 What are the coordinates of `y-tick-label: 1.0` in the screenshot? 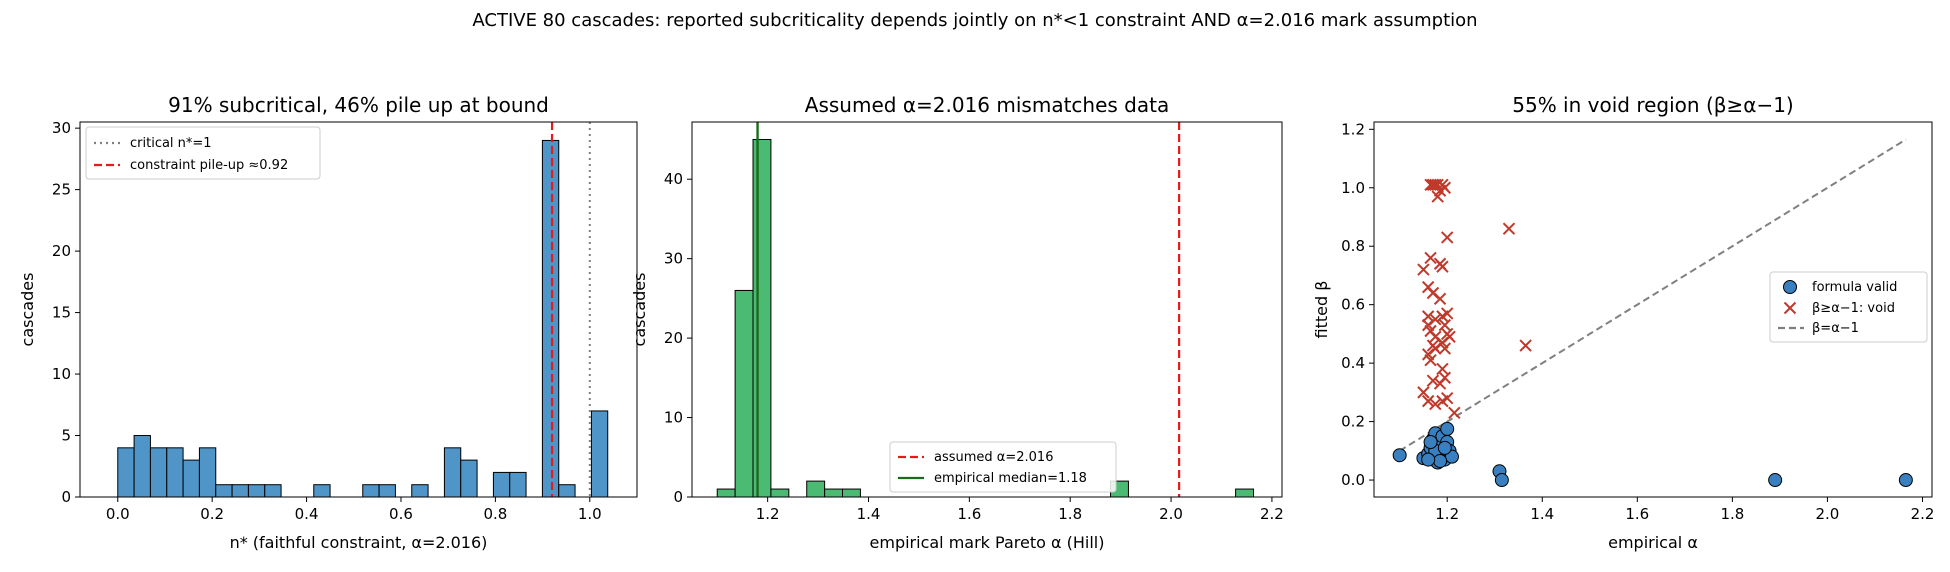 It's located at (1353, 188).